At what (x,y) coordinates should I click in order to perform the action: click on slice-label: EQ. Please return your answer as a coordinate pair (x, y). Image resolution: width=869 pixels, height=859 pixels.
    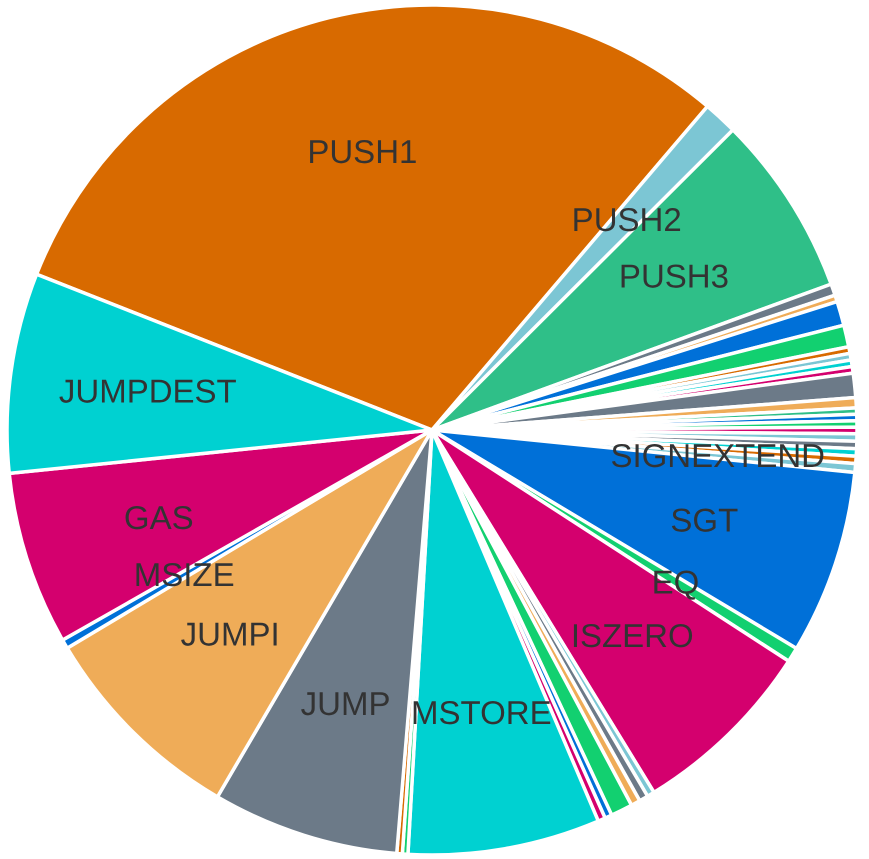
    Looking at the image, I should click on (676, 581).